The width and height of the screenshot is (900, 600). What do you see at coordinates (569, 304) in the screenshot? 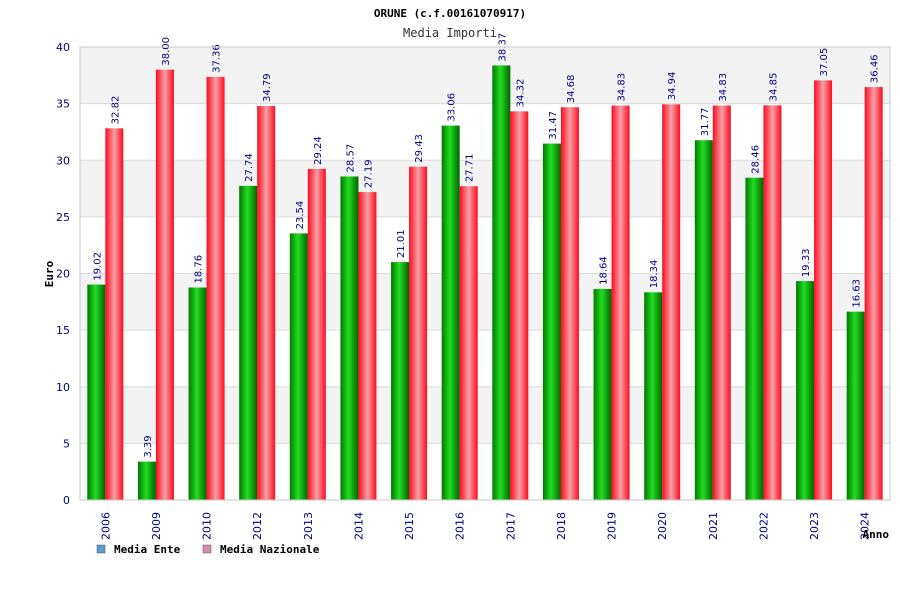
I see `bar-media-nazionale-2018` at bounding box center [569, 304].